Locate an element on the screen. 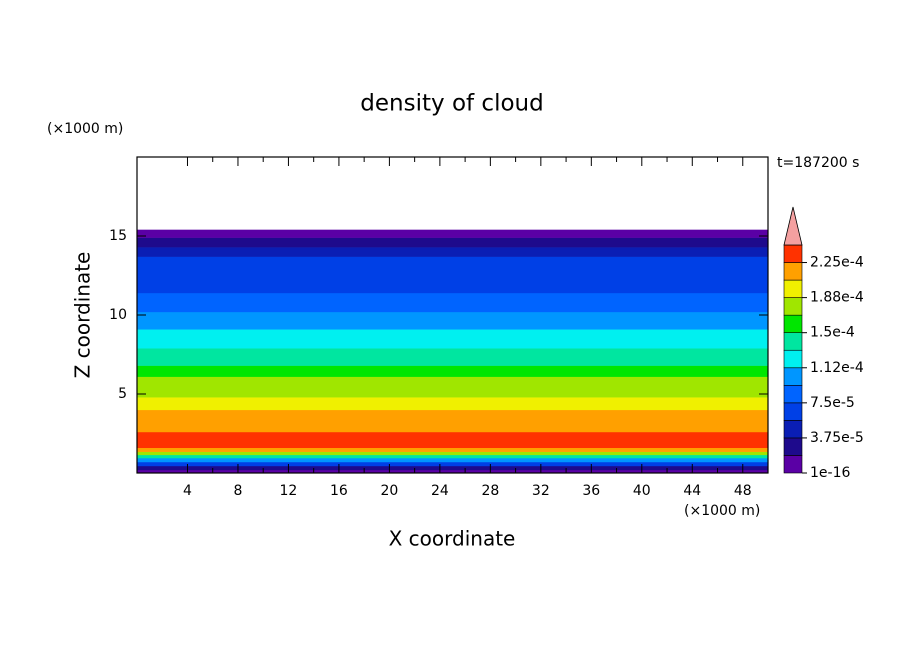 Image resolution: width=904 pixels, height=654 pixels. x-tick-label: 16 is located at coordinates (339, 491).